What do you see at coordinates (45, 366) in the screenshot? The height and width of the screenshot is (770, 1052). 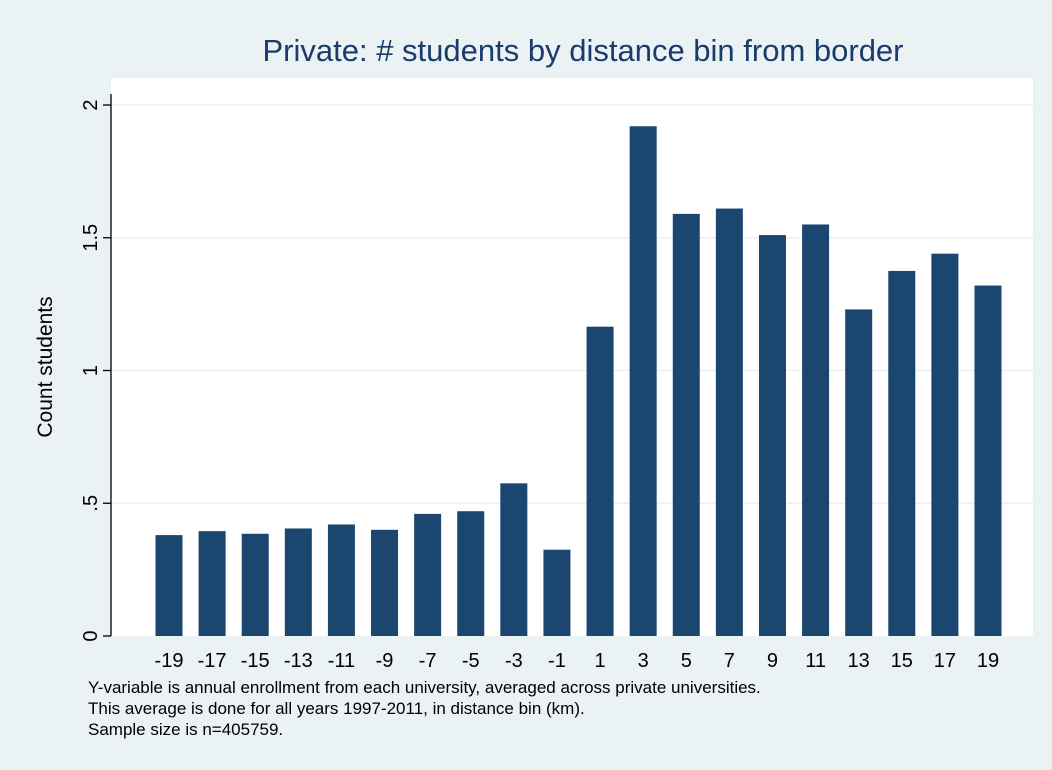 I see `y-axis-label: Count students` at bounding box center [45, 366].